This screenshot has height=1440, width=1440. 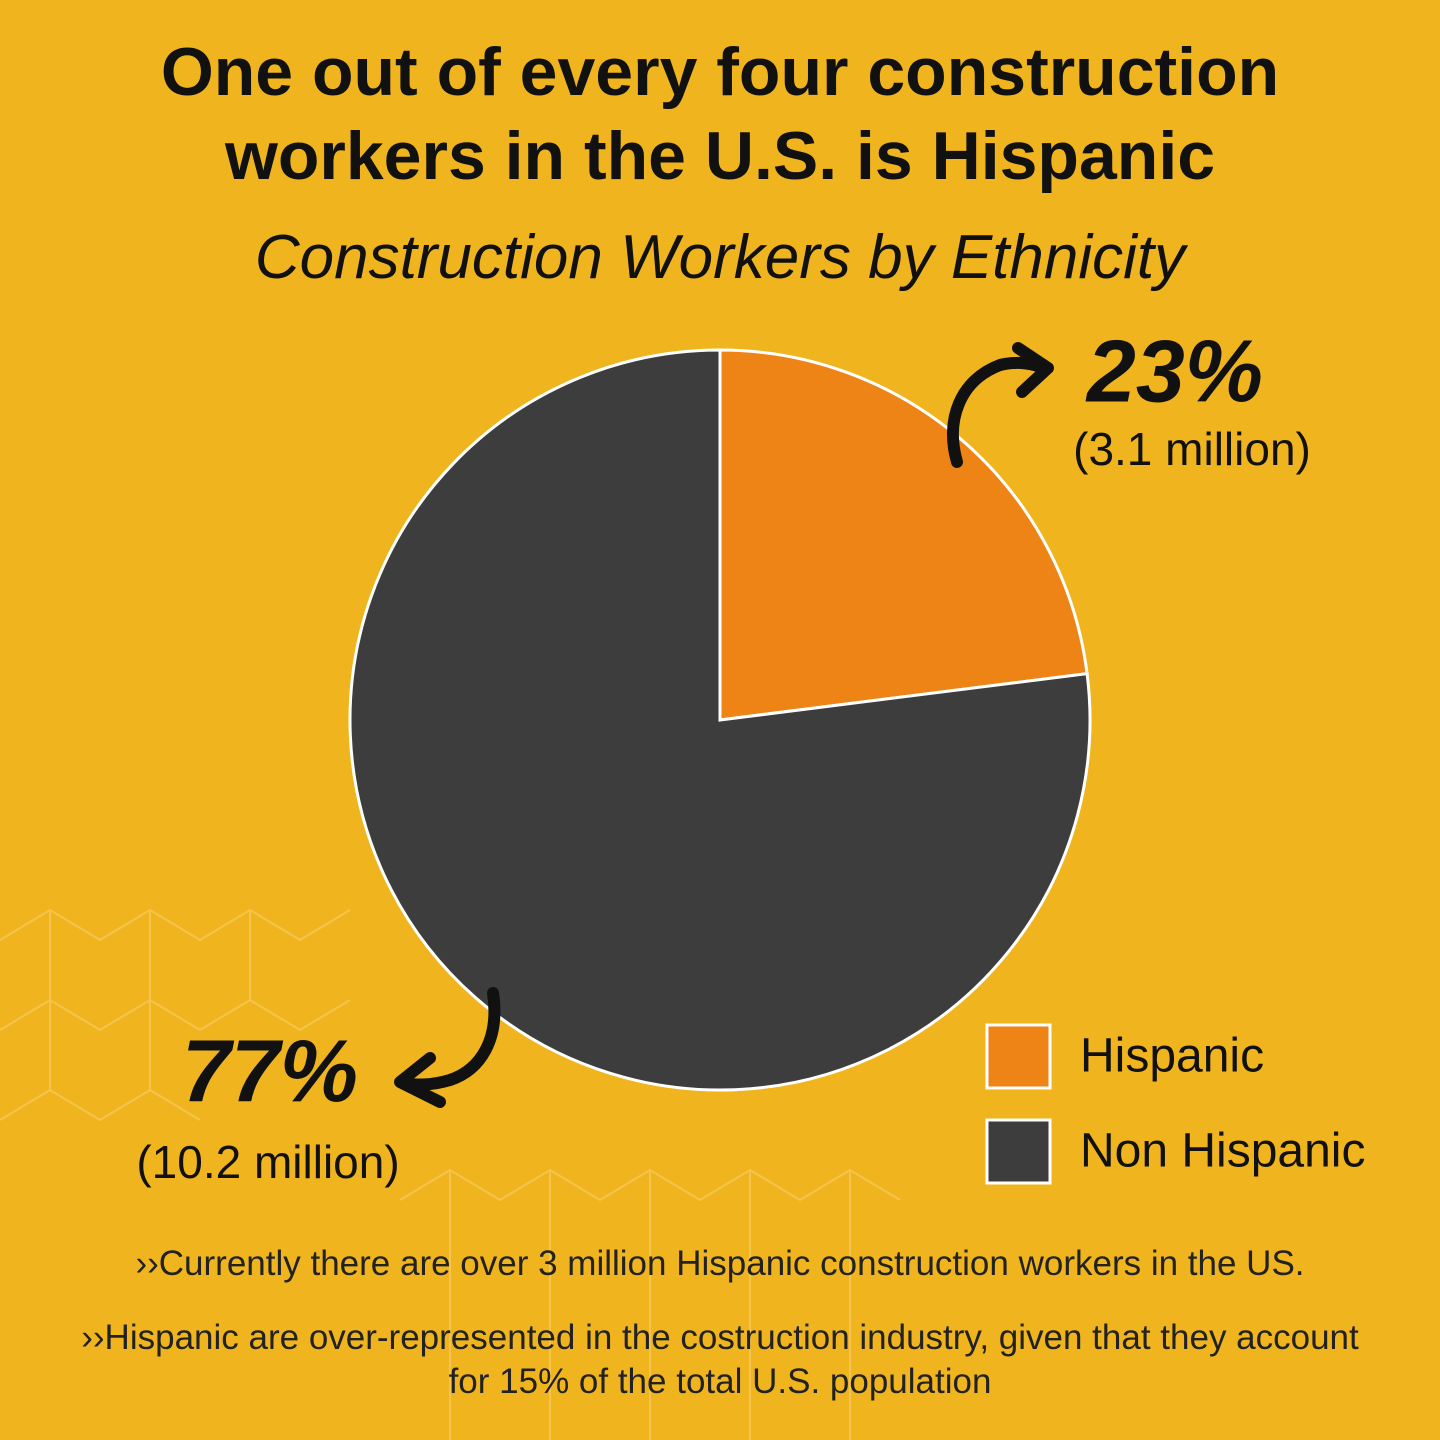 I want to click on sub-label: (3.1 million), so click(x=1192, y=449).